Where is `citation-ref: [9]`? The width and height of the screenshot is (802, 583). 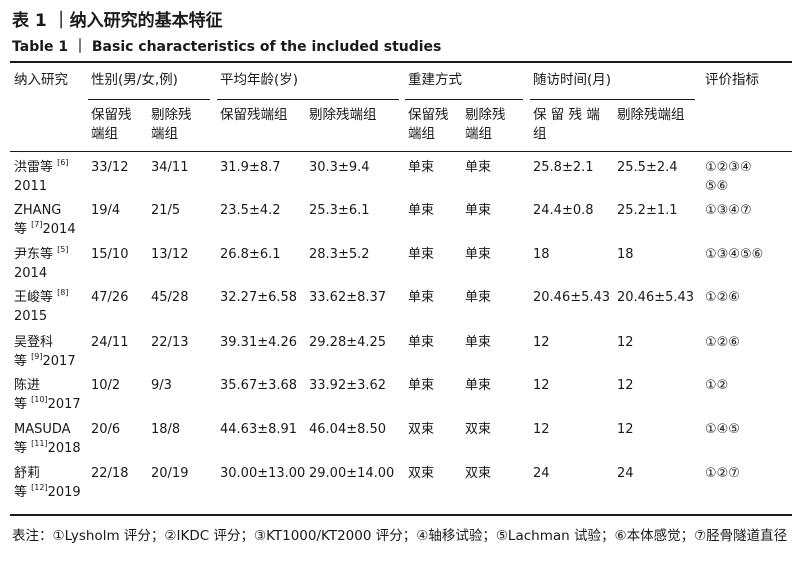 citation-ref: [9] is located at coordinates (37, 356).